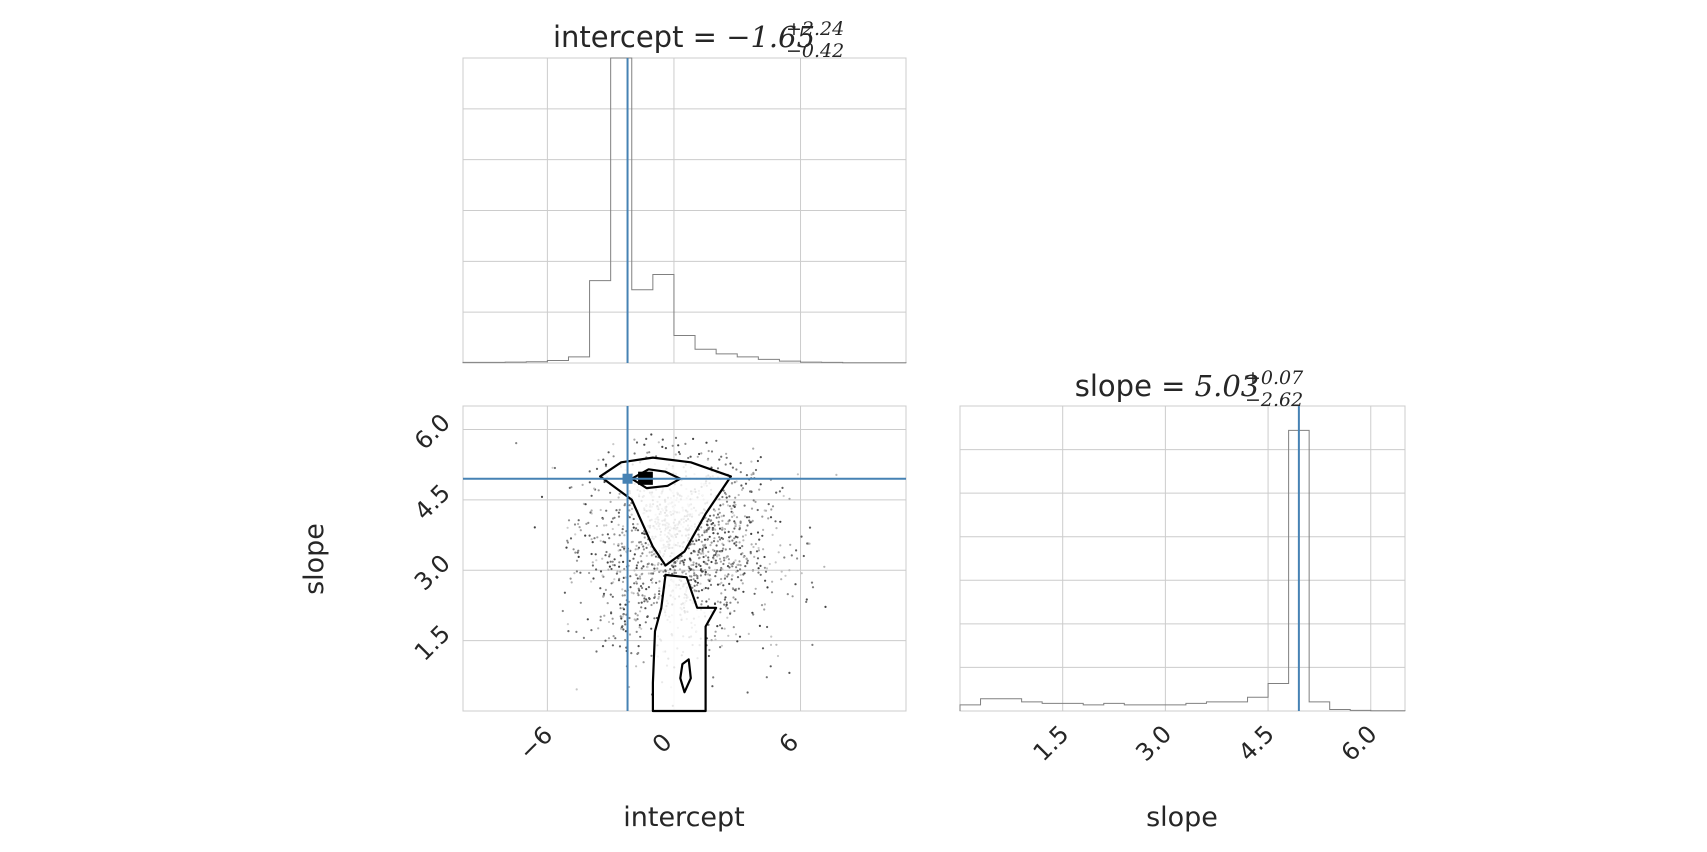 Image resolution: width=1707 pixels, height=852 pixels. I want to click on title-slope-upper: +0.07, so click(1274, 378).